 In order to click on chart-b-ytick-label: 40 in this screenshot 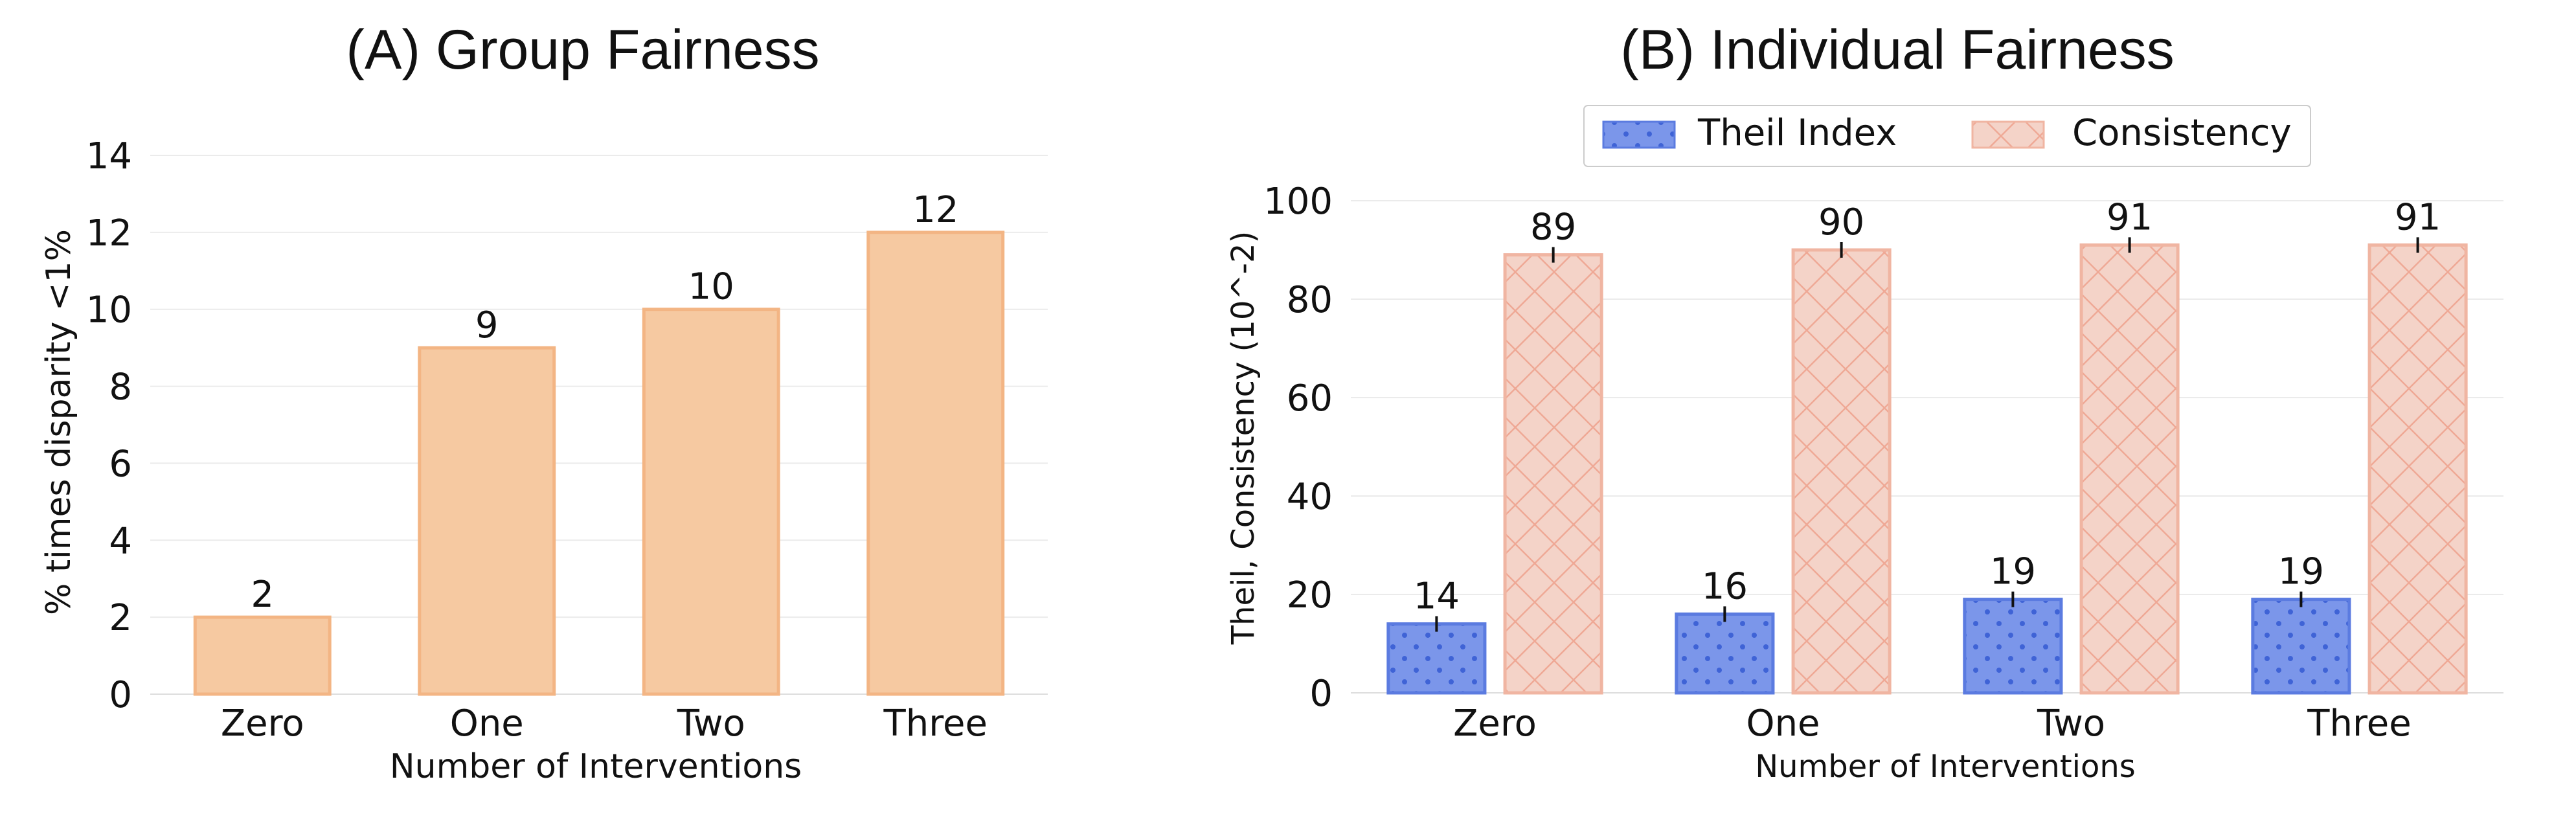, I will do `click(1310, 497)`.